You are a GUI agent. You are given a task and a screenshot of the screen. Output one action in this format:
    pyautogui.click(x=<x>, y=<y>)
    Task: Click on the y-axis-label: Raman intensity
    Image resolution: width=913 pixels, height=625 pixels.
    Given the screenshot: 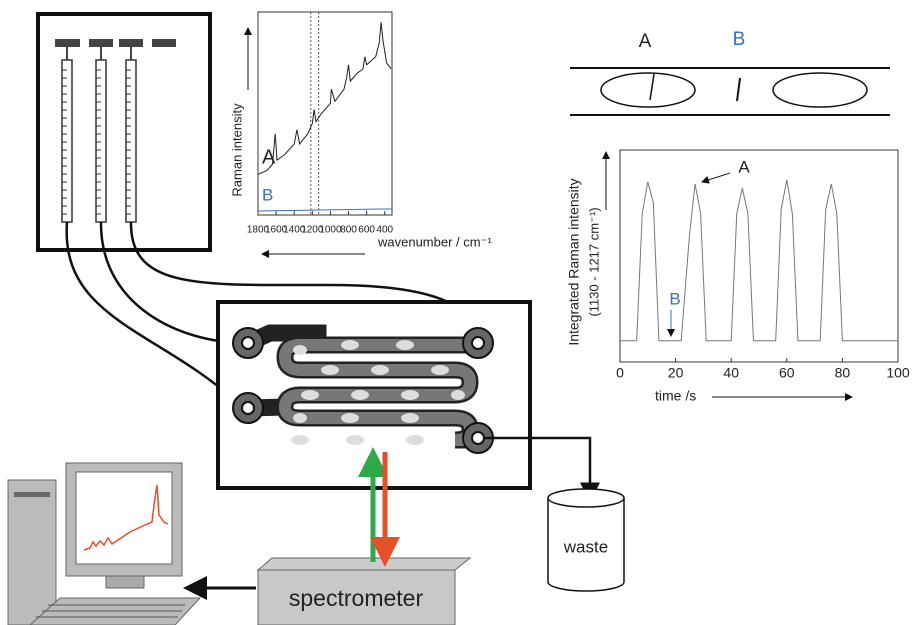 What is the action you would take?
    pyautogui.click(x=236, y=150)
    